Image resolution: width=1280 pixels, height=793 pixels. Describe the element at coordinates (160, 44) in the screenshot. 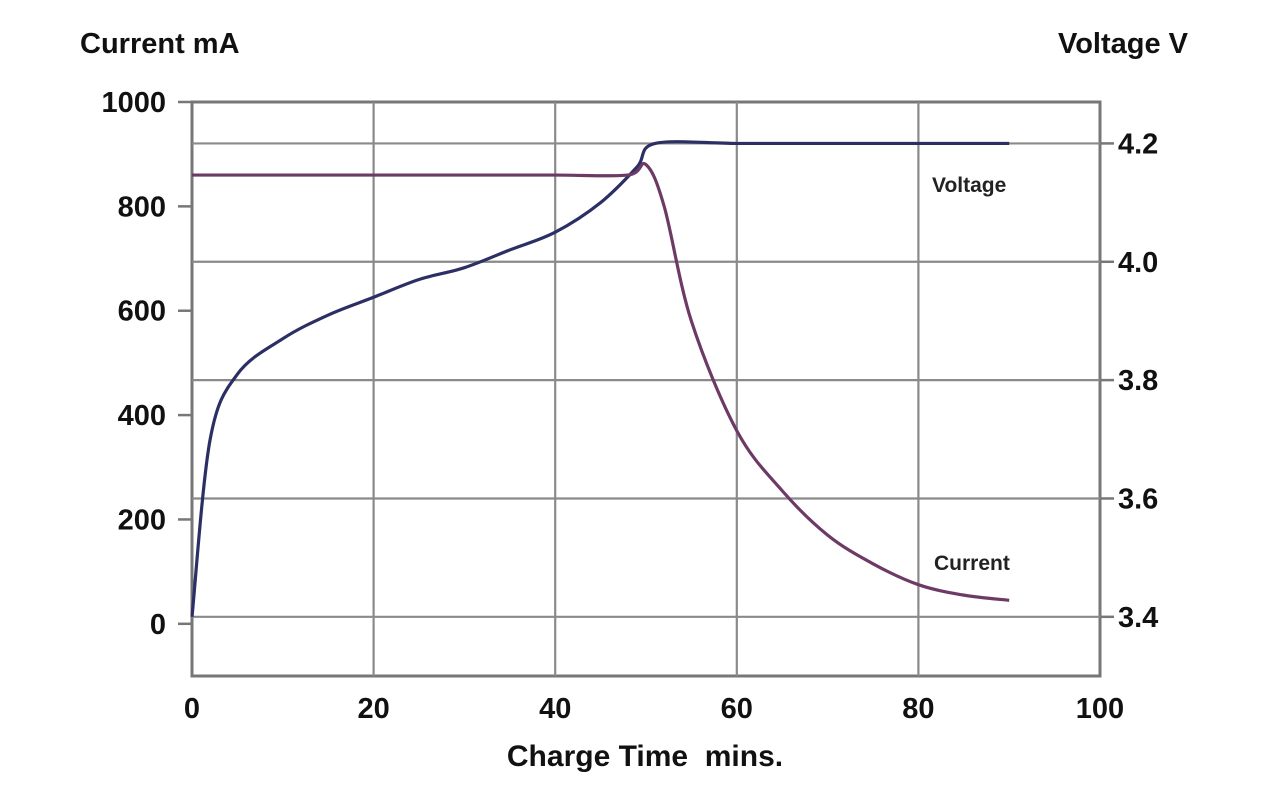

I see `left-axis-title: Current mA` at that location.